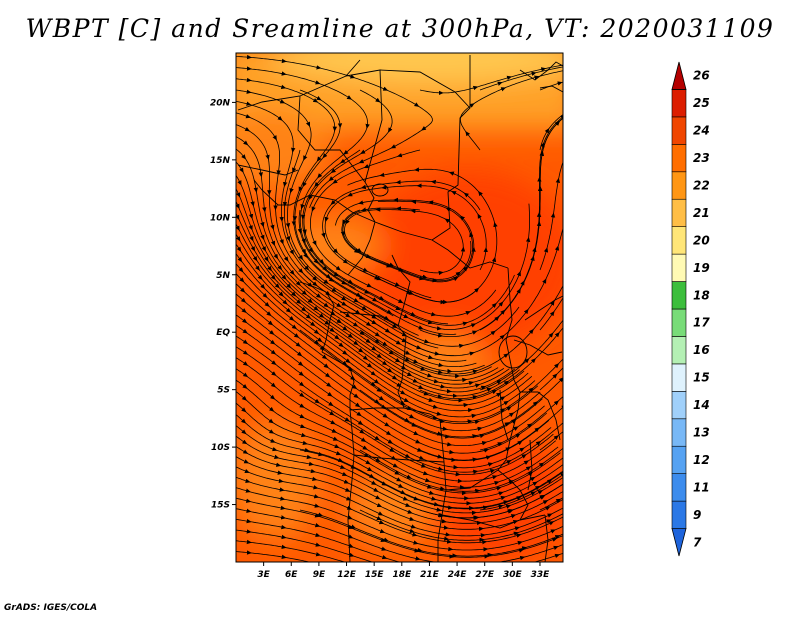 The image size is (800, 618). What do you see at coordinates (701, 405) in the screenshot?
I see `colorbar-label: 14` at bounding box center [701, 405].